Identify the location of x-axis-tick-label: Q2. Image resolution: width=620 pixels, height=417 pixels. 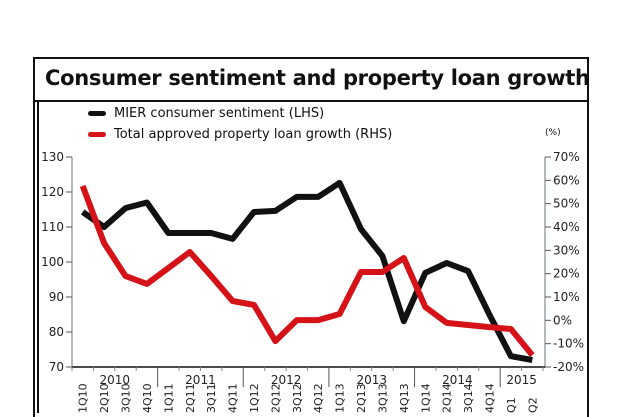
(532, 405).